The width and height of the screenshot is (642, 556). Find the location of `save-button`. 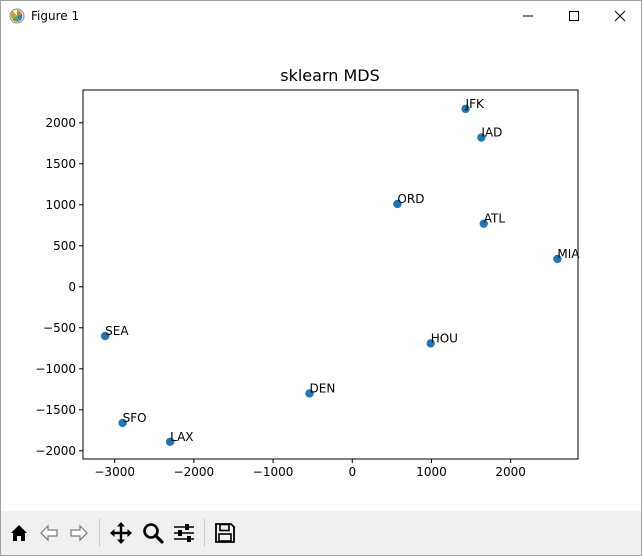

save-button is located at coordinates (225, 533).